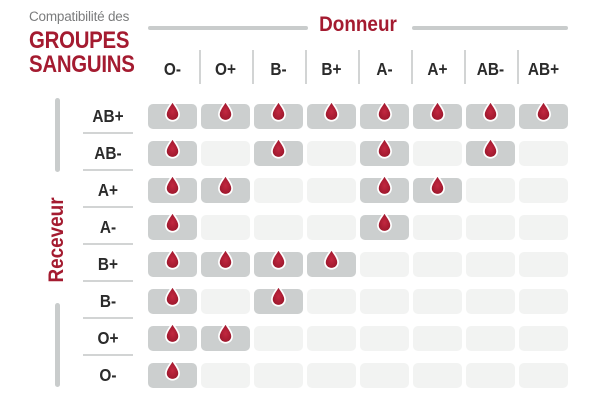 The width and height of the screenshot is (600, 400). What do you see at coordinates (543, 301) in the screenshot?
I see `cell-B--AB+` at bounding box center [543, 301].